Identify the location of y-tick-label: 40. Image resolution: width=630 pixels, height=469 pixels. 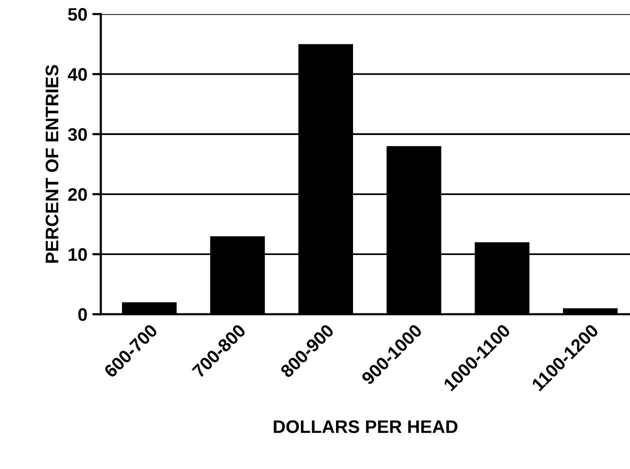
(77, 74).